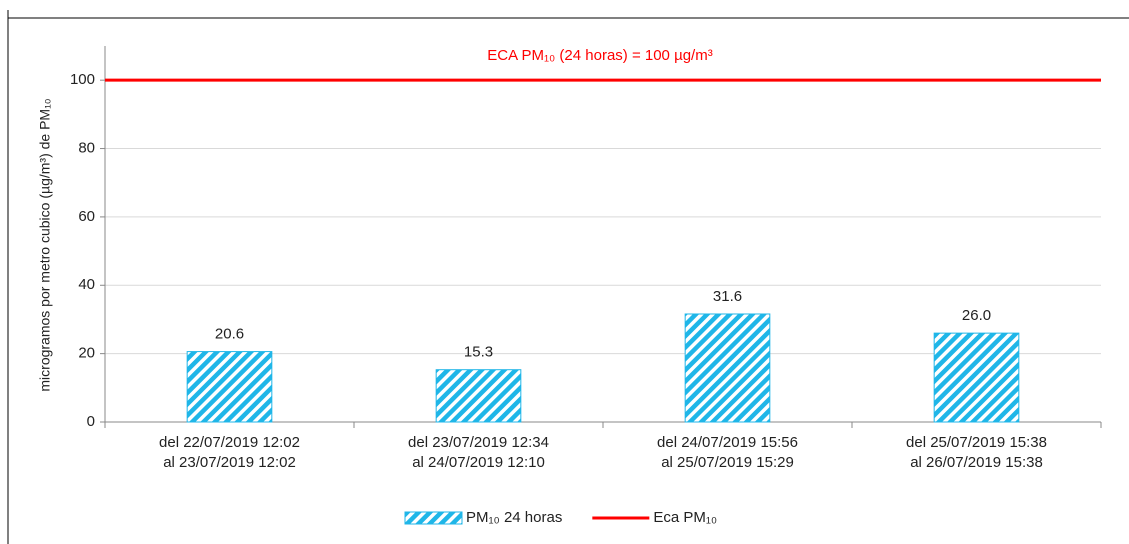 The height and width of the screenshot is (544, 1129). What do you see at coordinates (86, 148) in the screenshot?
I see `y-tick-label: 80` at bounding box center [86, 148].